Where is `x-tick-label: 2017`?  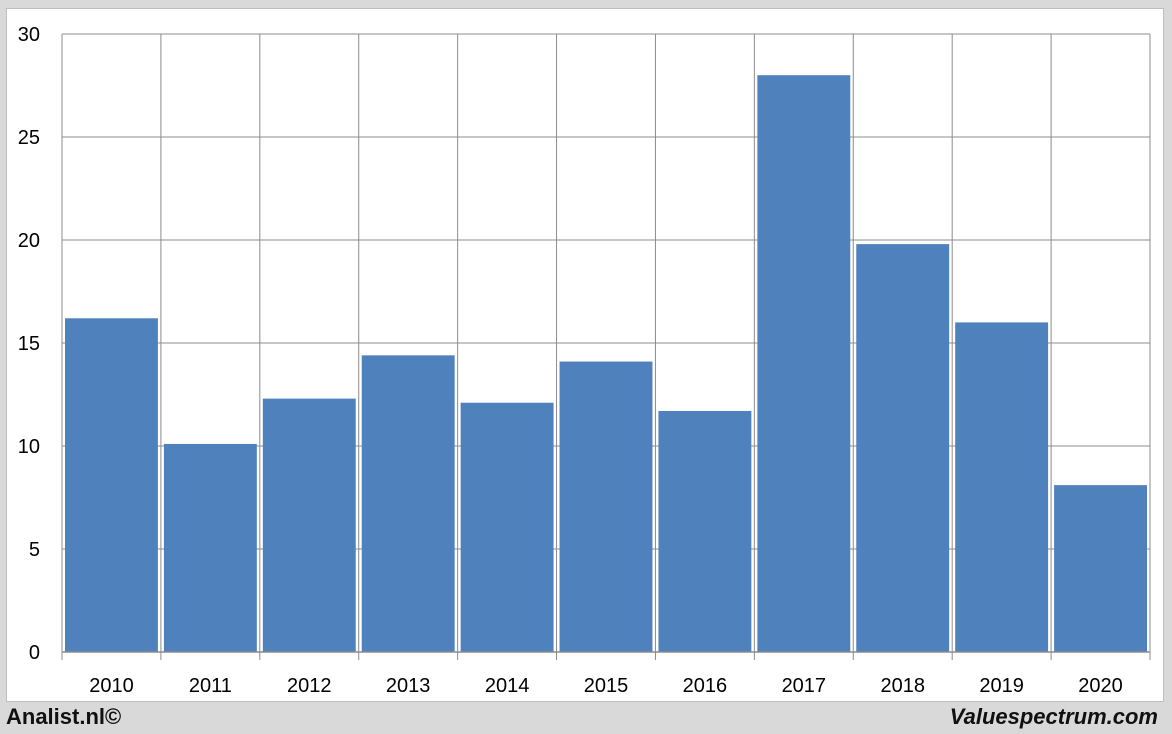 x-tick-label: 2017 is located at coordinates (804, 686).